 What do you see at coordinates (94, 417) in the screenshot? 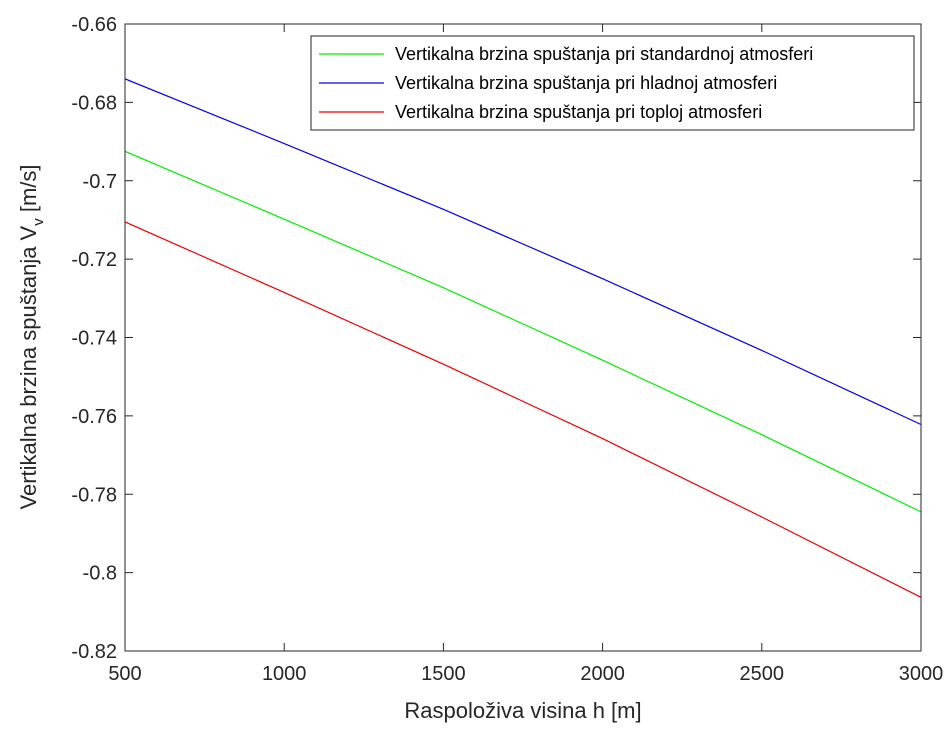
I see `y-tick-label: -0.76` at bounding box center [94, 417].